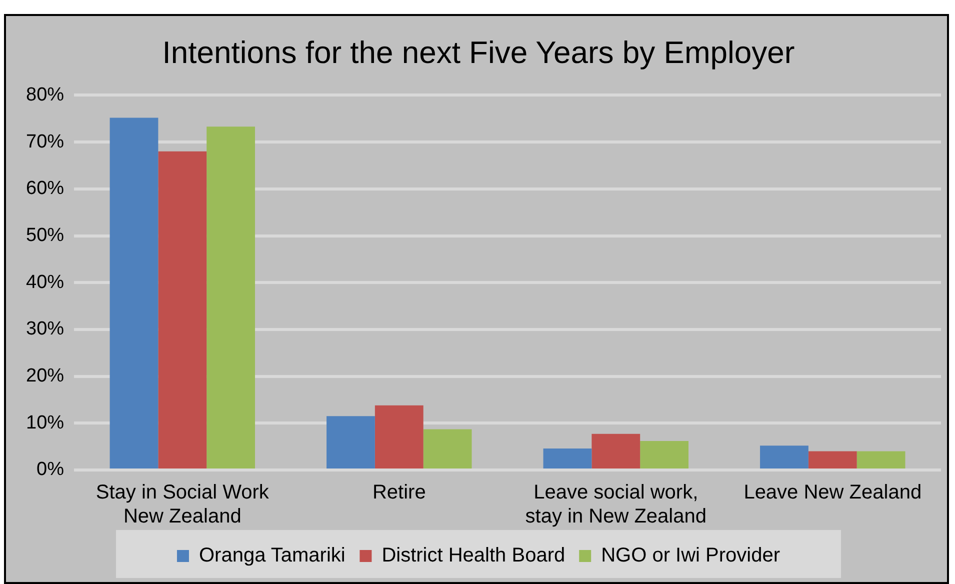  I want to click on x-tick-label: Leave New Zealand, so click(833, 493).